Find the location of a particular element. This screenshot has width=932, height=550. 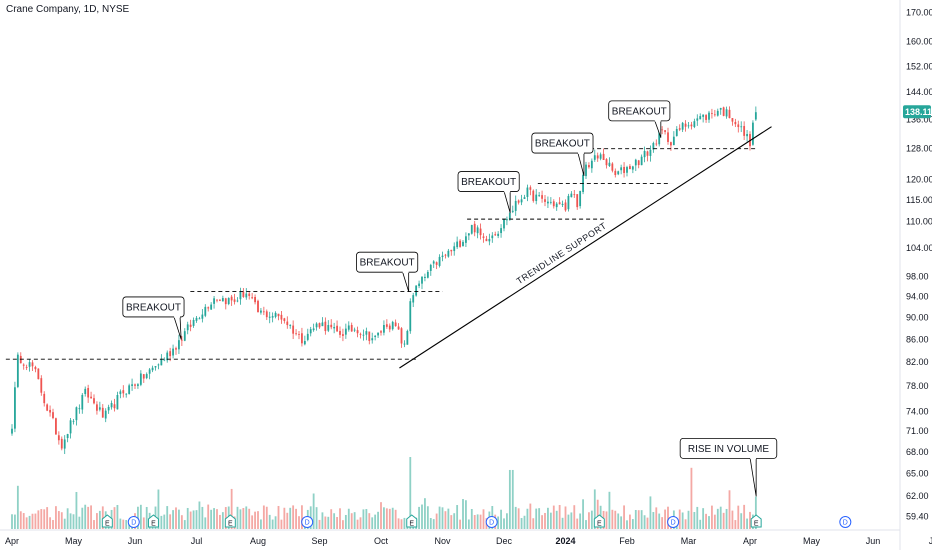

x-tick-label: Dec is located at coordinates (504, 541).